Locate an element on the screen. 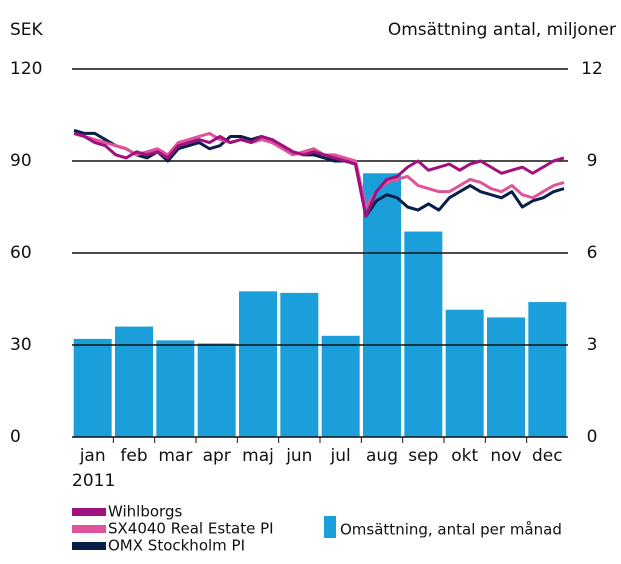 The width and height of the screenshot is (621, 564). y-tick-label: 120 is located at coordinates (26, 69).